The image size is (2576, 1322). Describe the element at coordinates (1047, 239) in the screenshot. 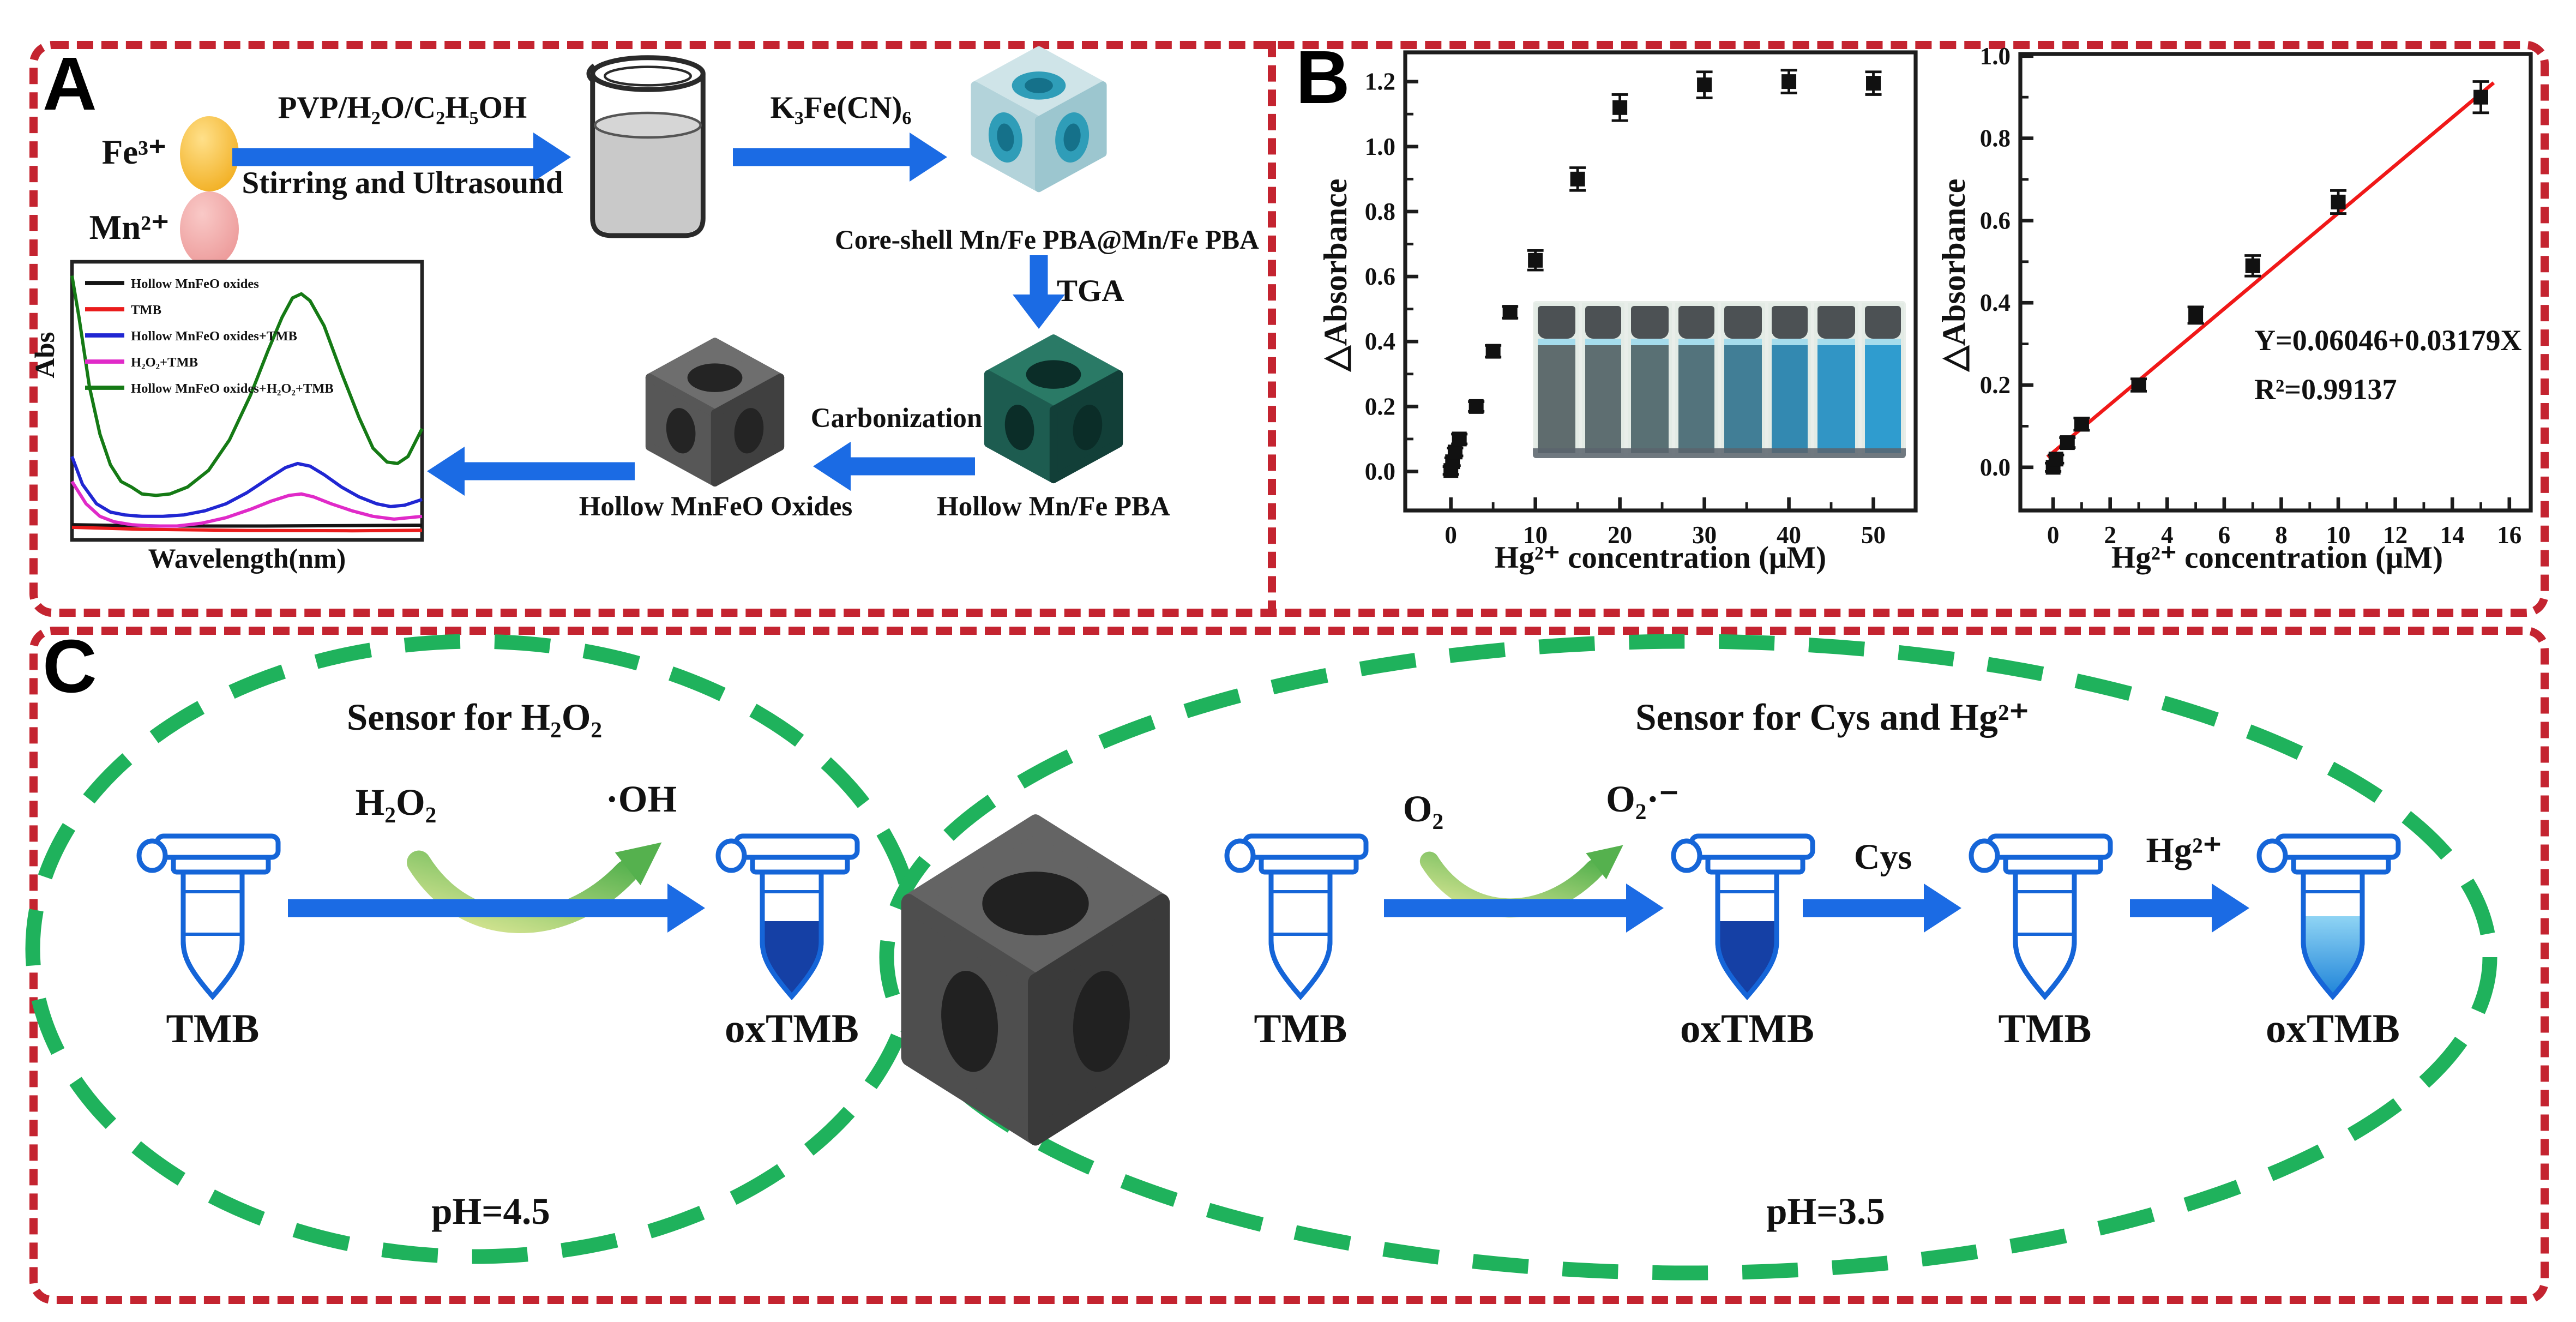

I see `core-shell-label: Core-shell Mn/Fe PBA@Mn/Fe PBA` at that location.